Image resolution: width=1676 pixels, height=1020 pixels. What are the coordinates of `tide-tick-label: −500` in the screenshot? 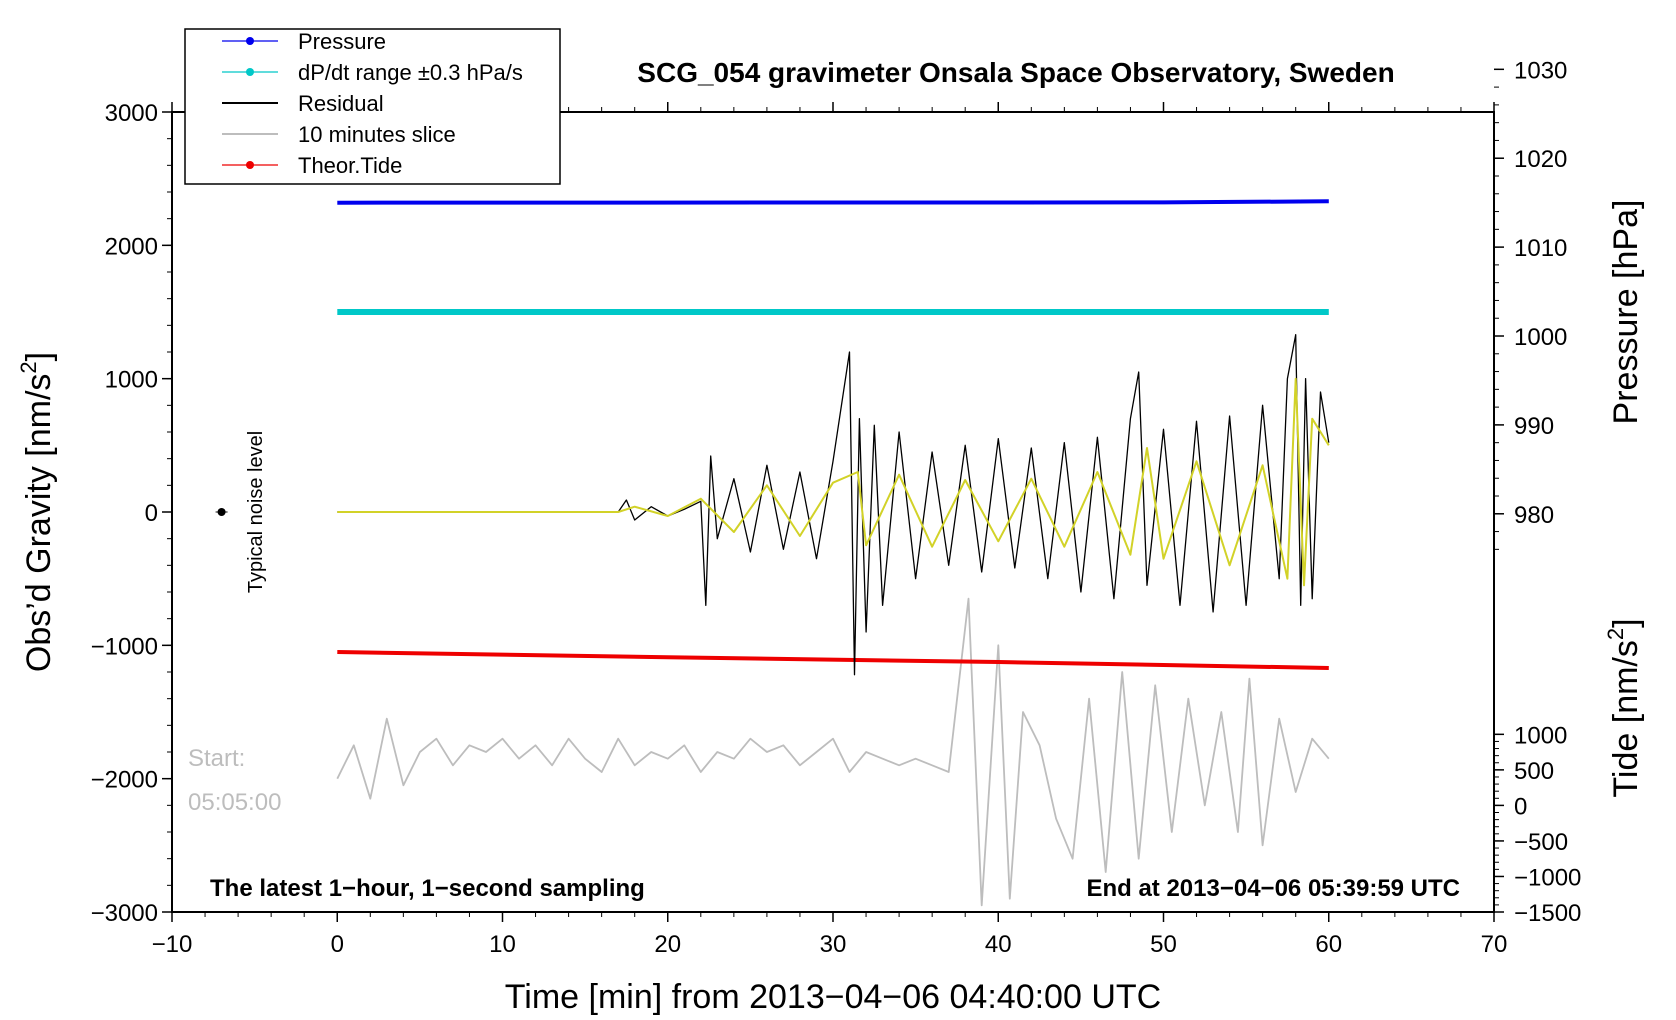 It's located at (1541, 842).